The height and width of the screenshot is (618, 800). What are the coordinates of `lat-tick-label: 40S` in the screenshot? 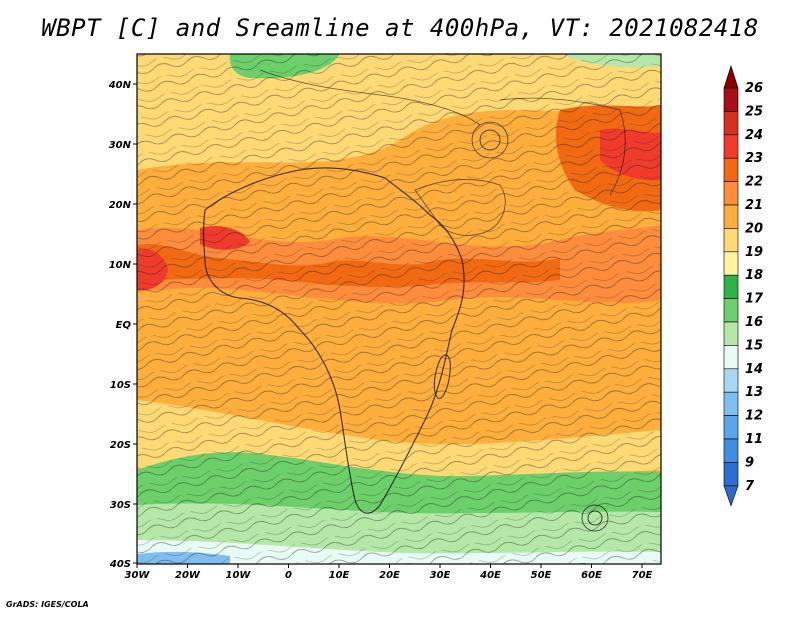 It's located at (120, 564).